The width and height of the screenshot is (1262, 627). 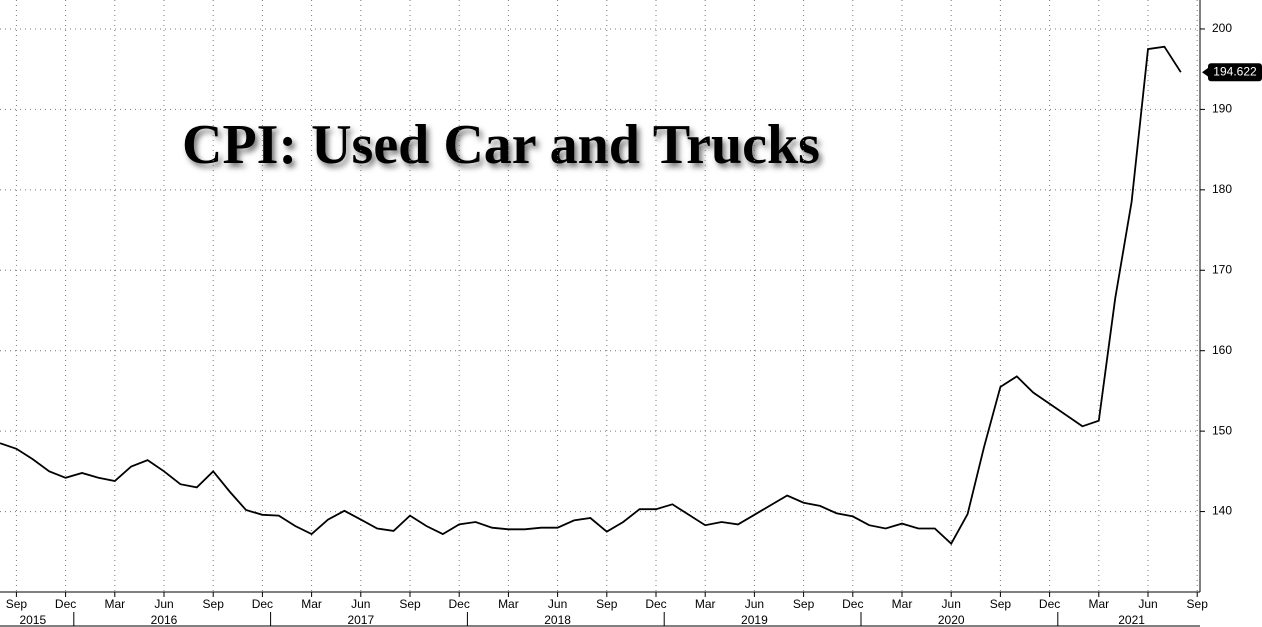 What do you see at coordinates (1222, 350) in the screenshot?
I see `y-tick-label: 160` at bounding box center [1222, 350].